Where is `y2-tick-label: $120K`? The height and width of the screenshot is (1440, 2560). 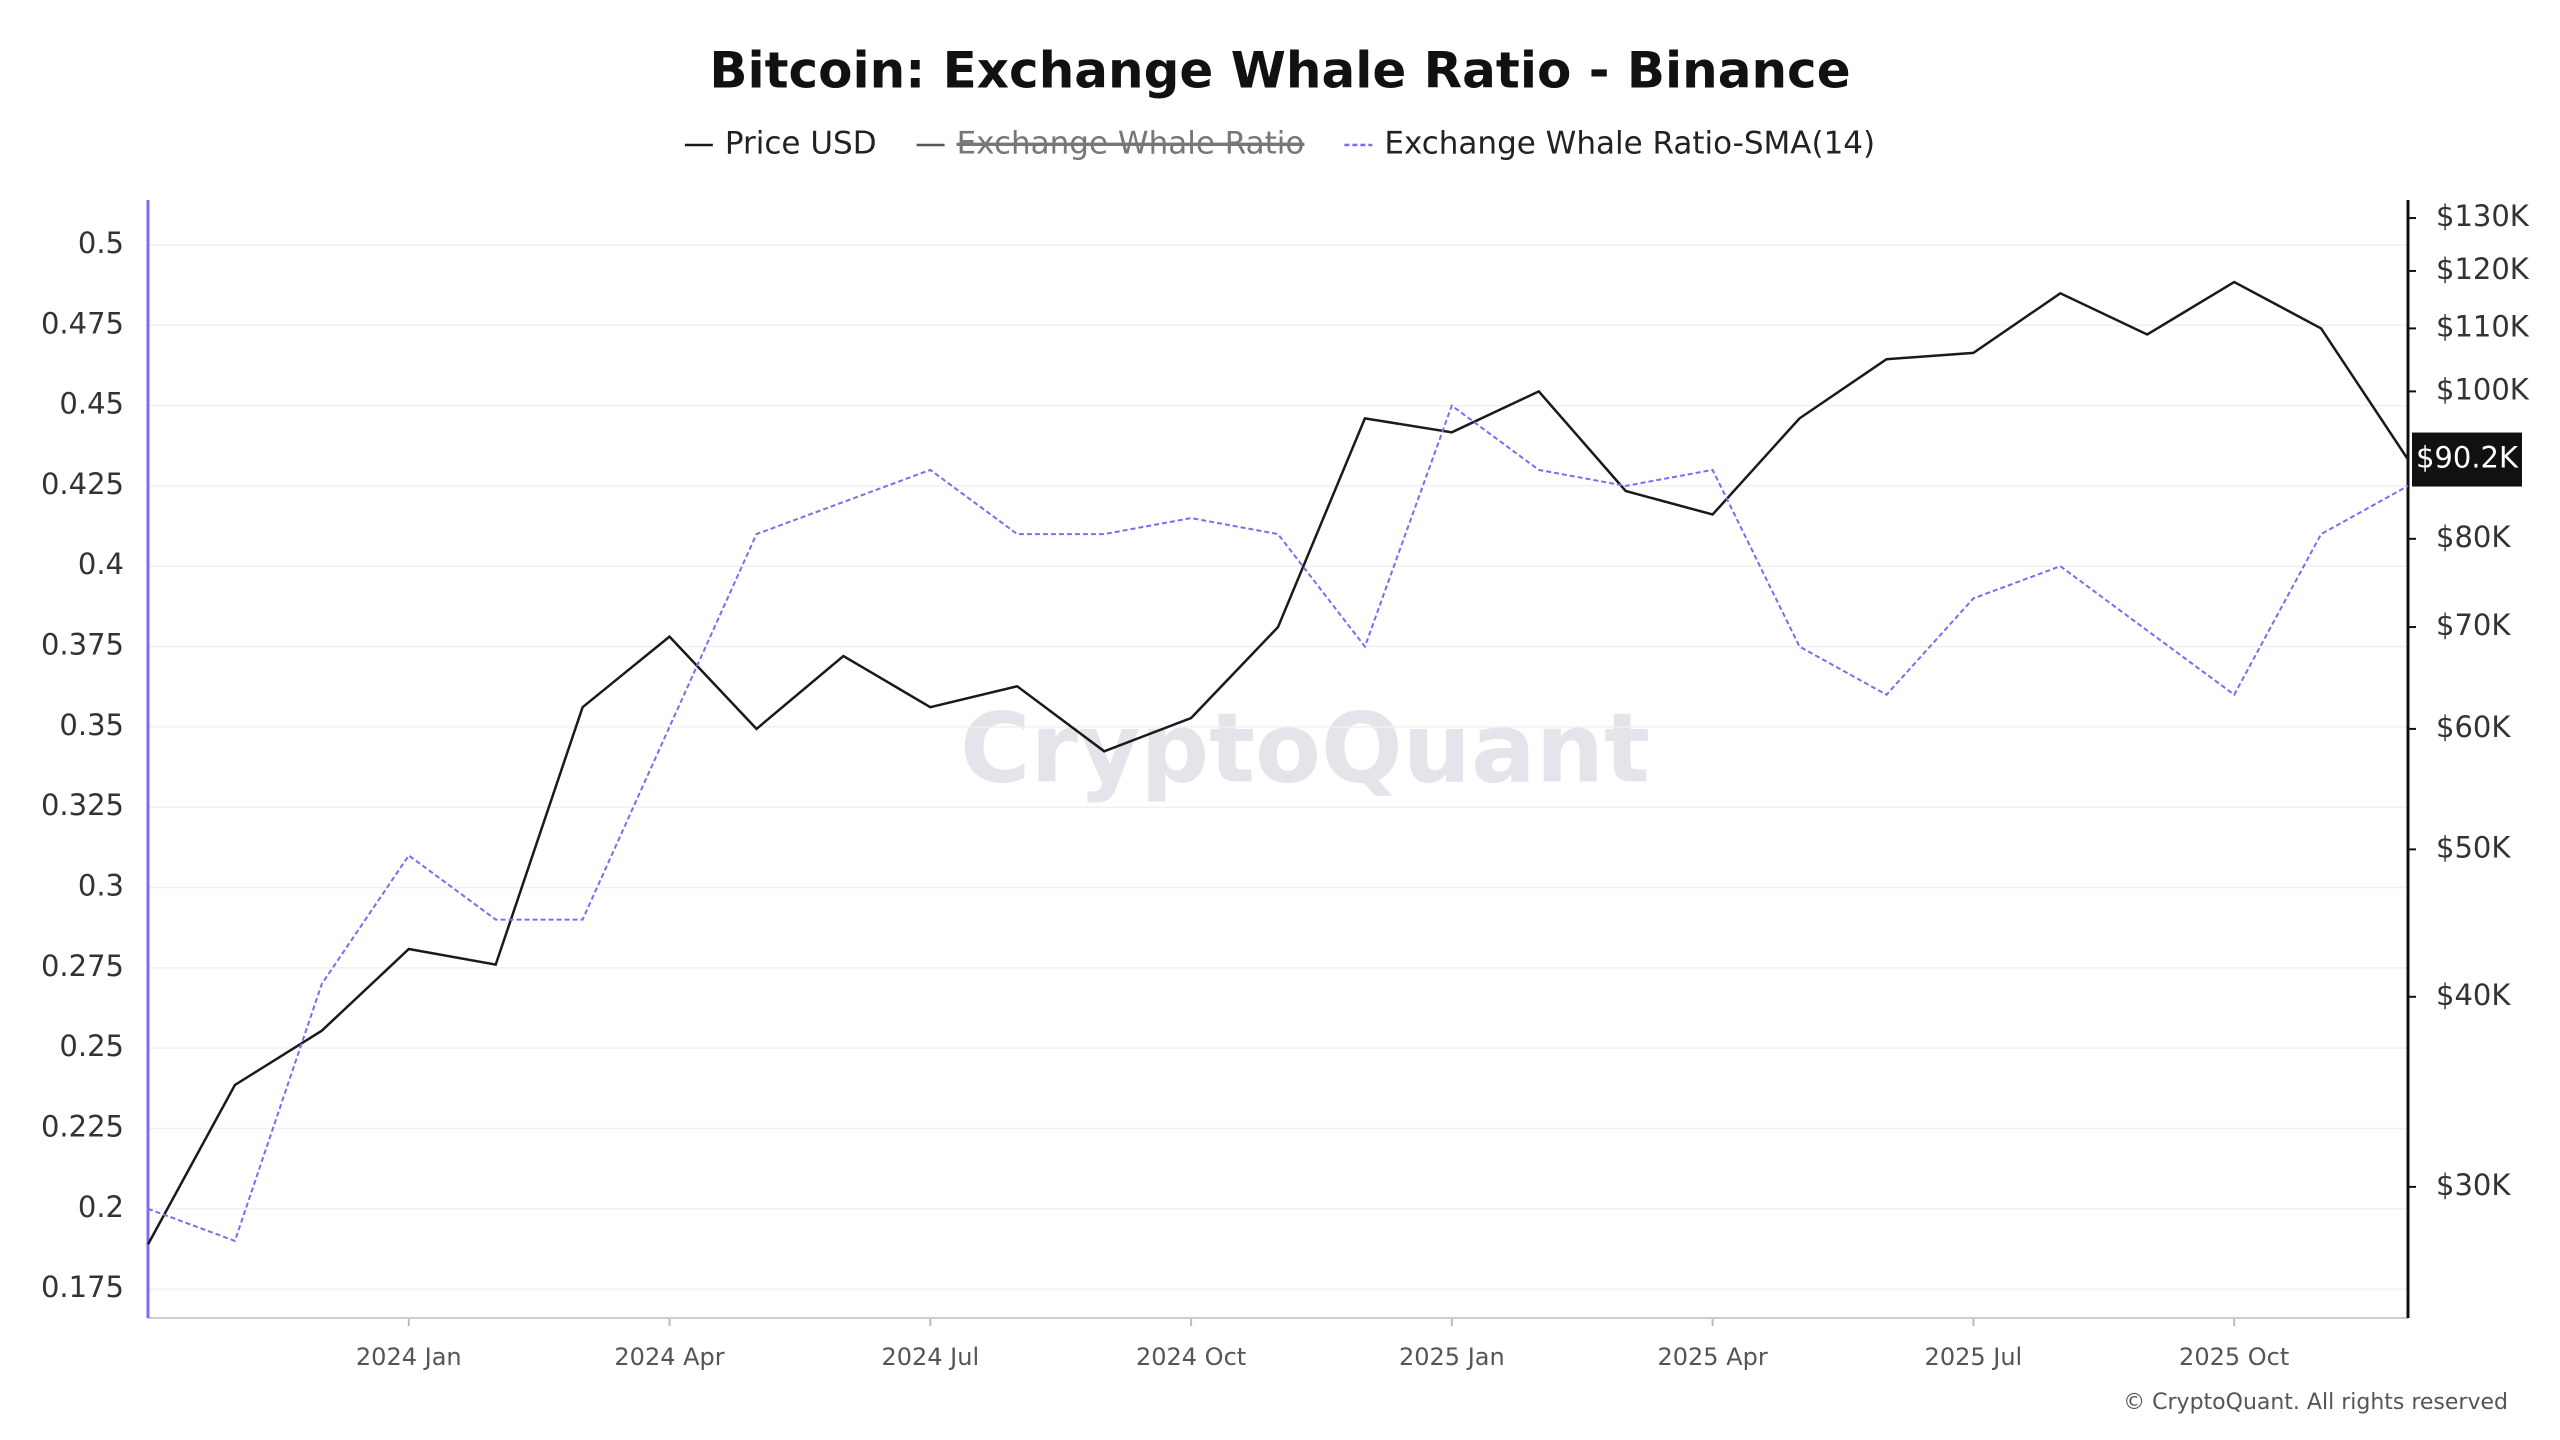 y2-tick-label: $120K is located at coordinates (2483, 269).